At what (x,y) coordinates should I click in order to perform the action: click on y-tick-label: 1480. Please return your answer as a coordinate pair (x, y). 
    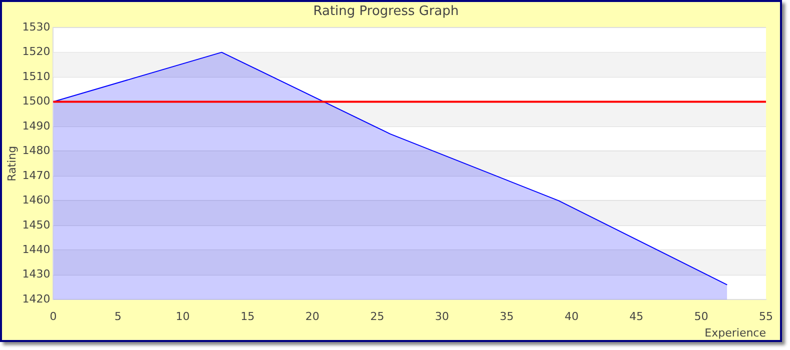
    Looking at the image, I should click on (36, 151).